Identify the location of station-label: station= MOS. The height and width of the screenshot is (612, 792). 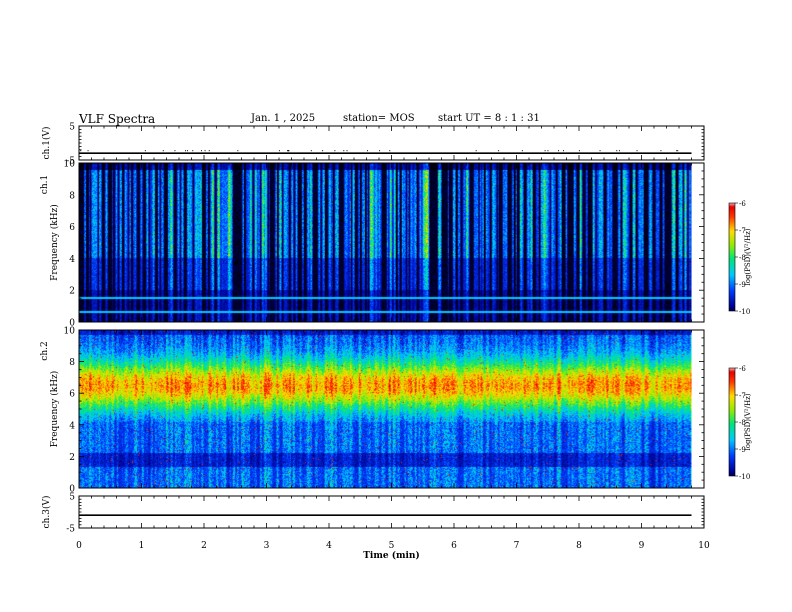
(379, 118).